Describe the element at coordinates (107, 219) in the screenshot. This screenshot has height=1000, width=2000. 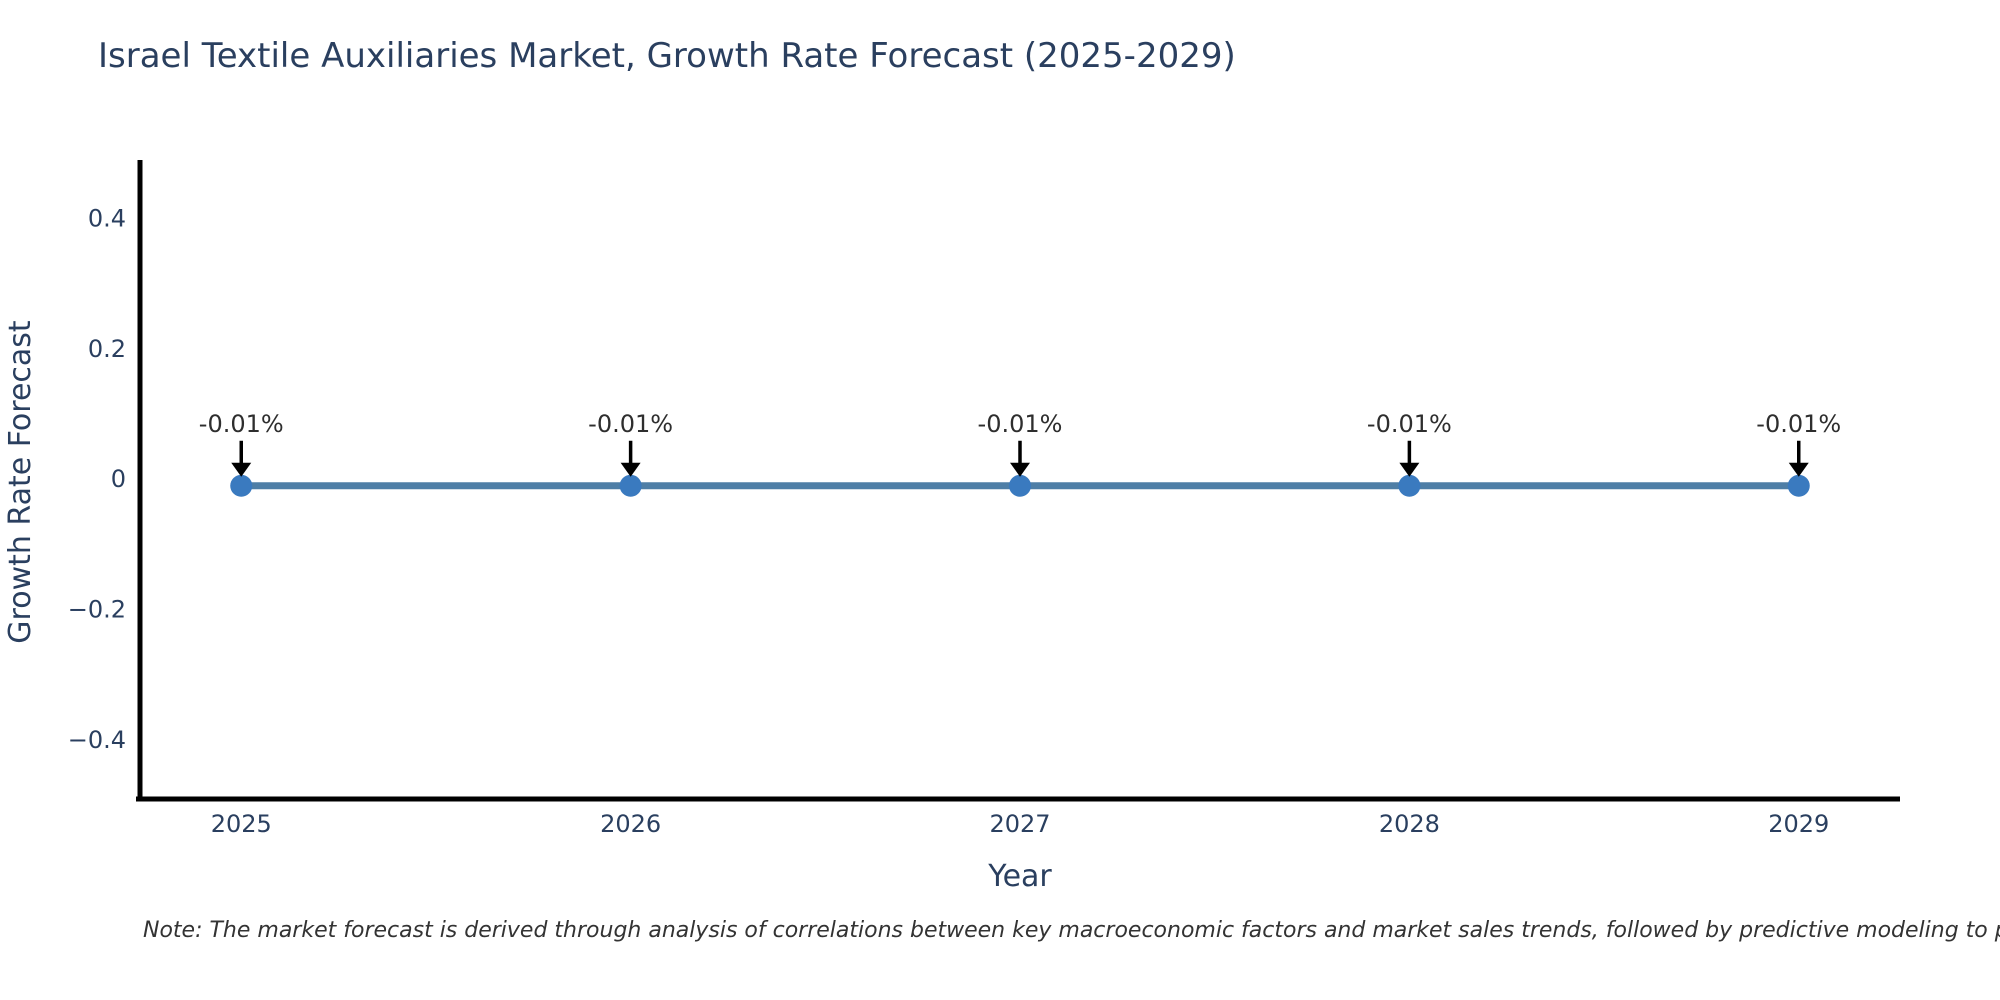
I see `y-tick-label: 0.4` at that location.